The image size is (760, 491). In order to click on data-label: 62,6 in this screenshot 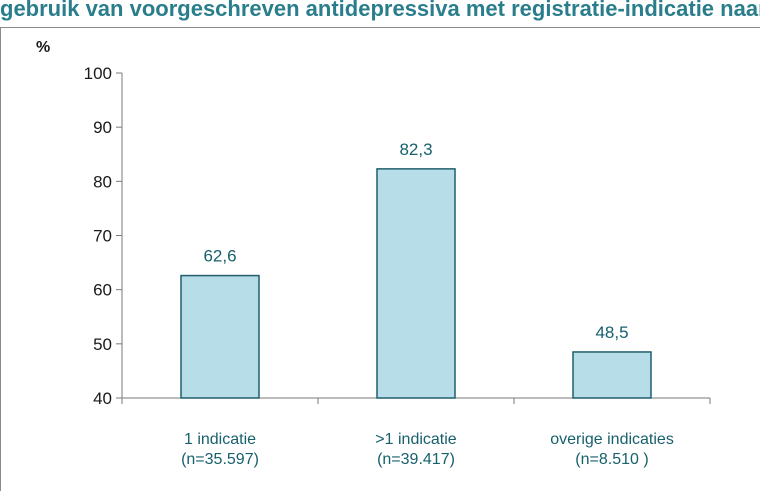, I will do `click(219, 256)`.